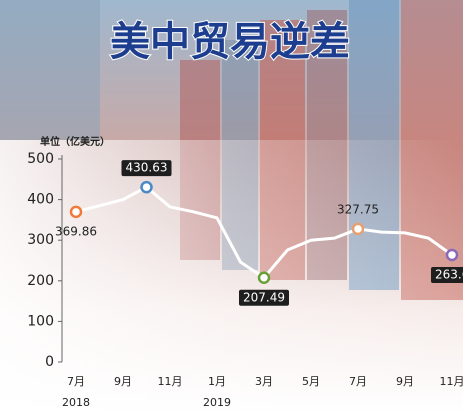 This screenshot has width=463, height=414. What do you see at coordinates (49, 362) in the screenshot?
I see `y-tick-label: 0` at bounding box center [49, 362].